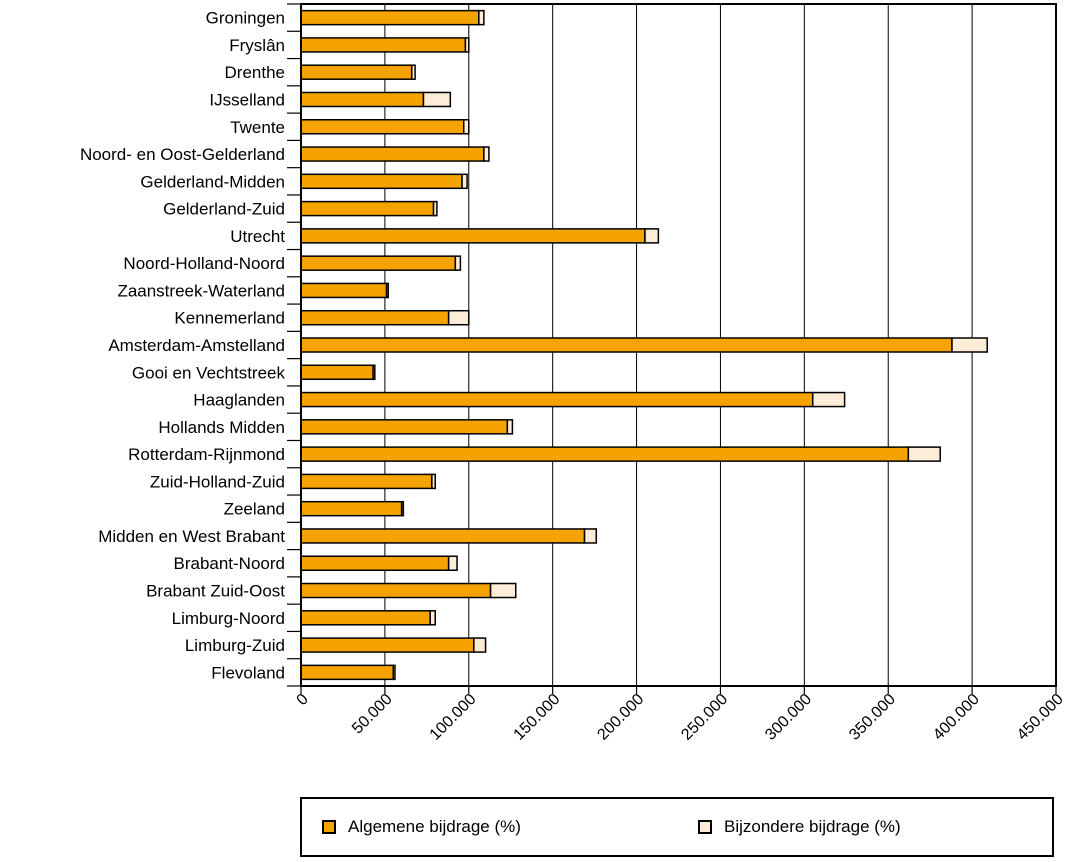  What do you see at coordinates (387, 645) in the screenshot?
I see `bar-limburg-zuid-algemene` at bounding box center [387, 645].